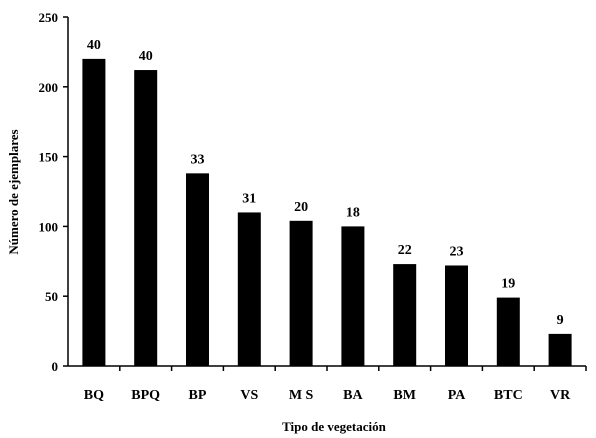 The height and width of the screenshot is (438, 596). Describe the element at coordinates (508, 284) in the screenshot. I see `data-label: 19` at that location.